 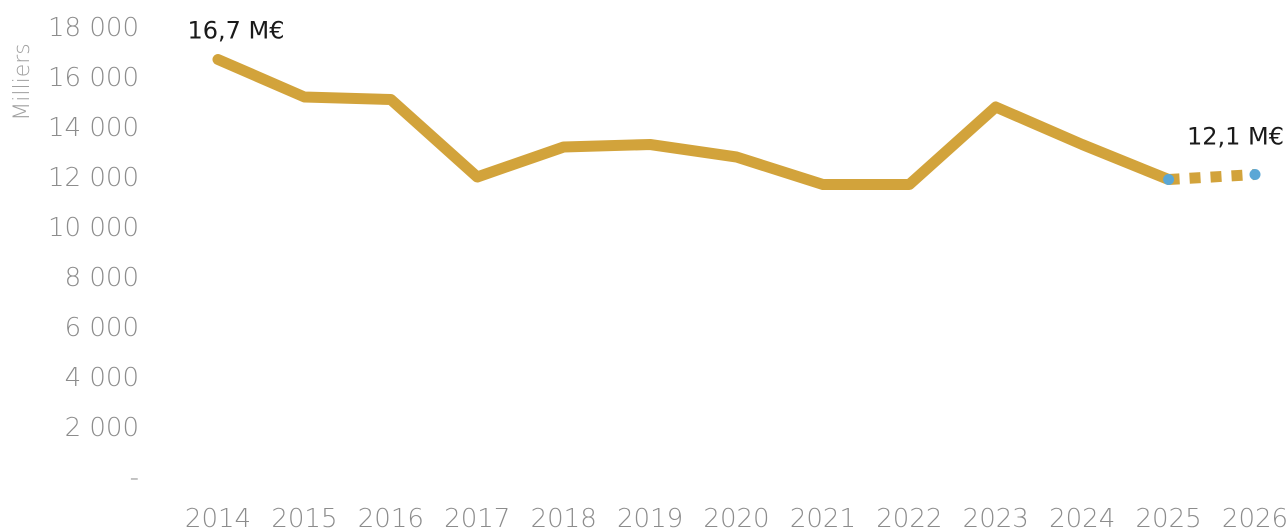 What do you see at coordinates (102, 428) in the screenshot?
I see `y-tick-label: 2 000` at bounding box center [102, 428].